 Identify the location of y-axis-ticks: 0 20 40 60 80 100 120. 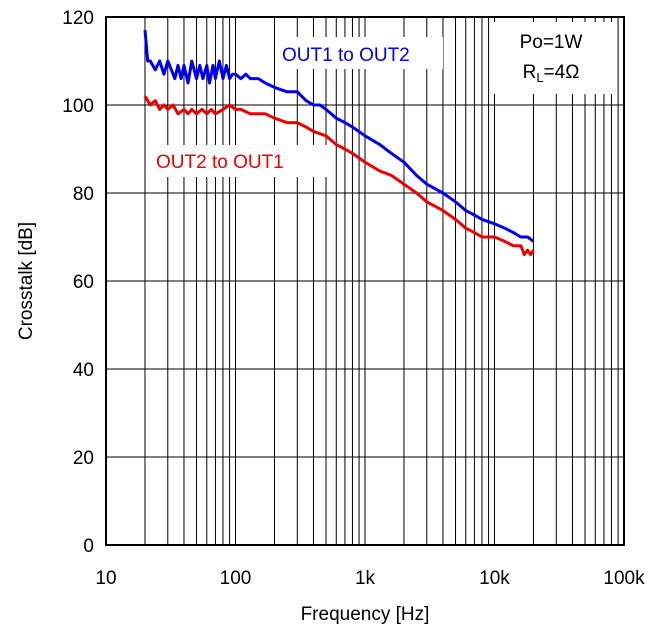
(78, 282).